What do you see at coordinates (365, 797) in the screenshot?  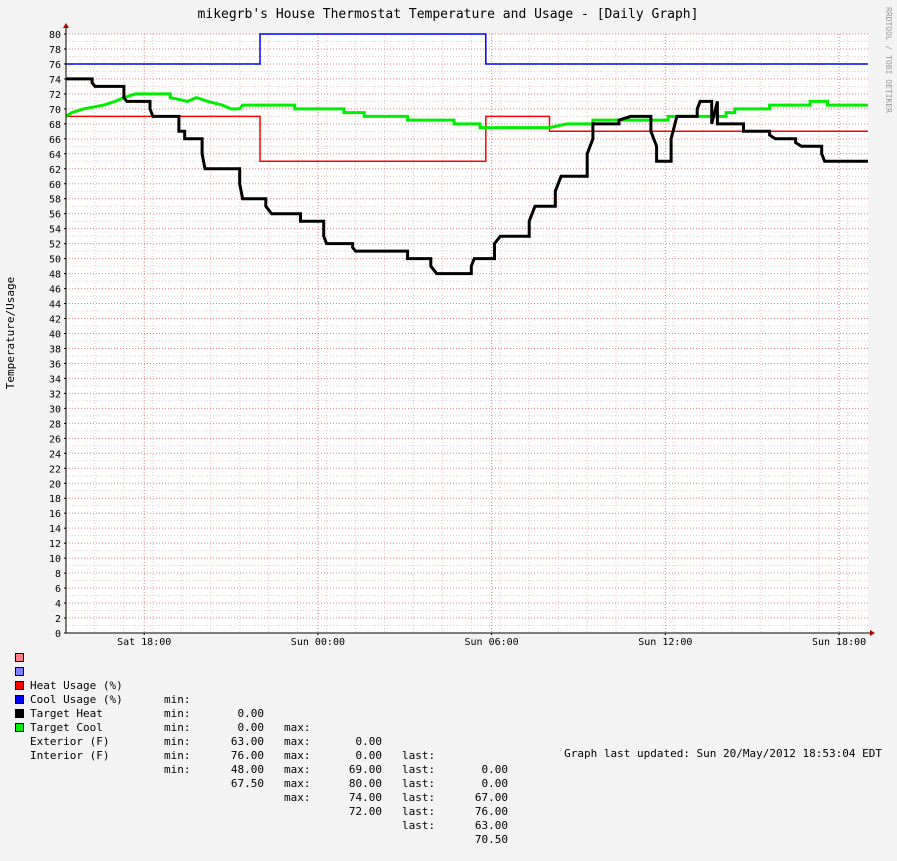 I see `legend-max-value: 74.00` at bounding box center [365, 797].